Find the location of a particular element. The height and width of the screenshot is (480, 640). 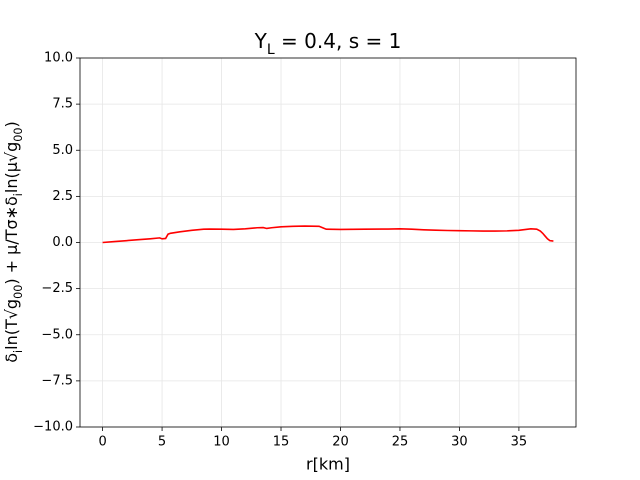

x-tick-label: 20 is located at coordinates (340, 442).